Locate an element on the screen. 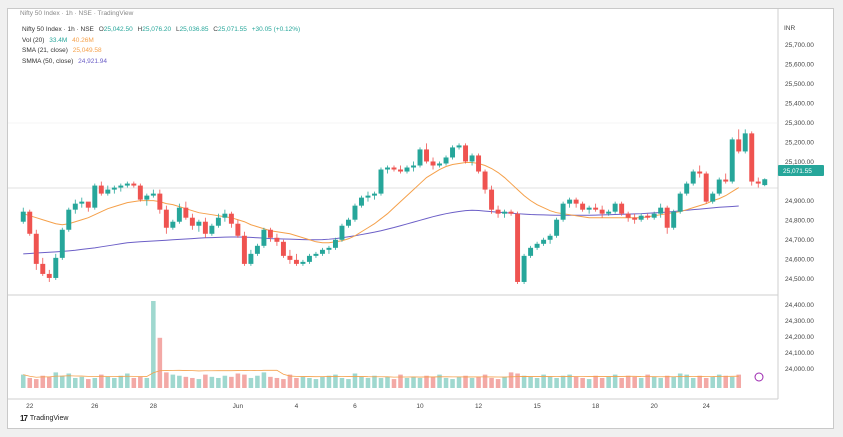 This screenshot has height=437, width=843. legend-volume-row: Vol (20) 33.4M 40.26M is located at coordinates (162, 41).